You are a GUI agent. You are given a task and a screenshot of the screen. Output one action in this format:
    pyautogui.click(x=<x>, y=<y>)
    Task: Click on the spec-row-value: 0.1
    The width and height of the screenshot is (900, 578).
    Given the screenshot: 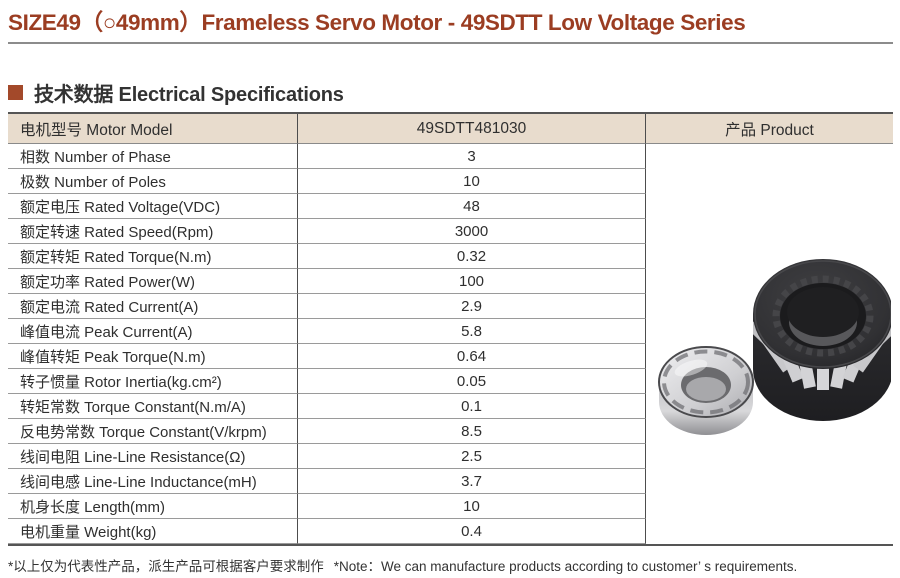 What is the action you would take?
    pyautogui.click(x=472, y=406)
    